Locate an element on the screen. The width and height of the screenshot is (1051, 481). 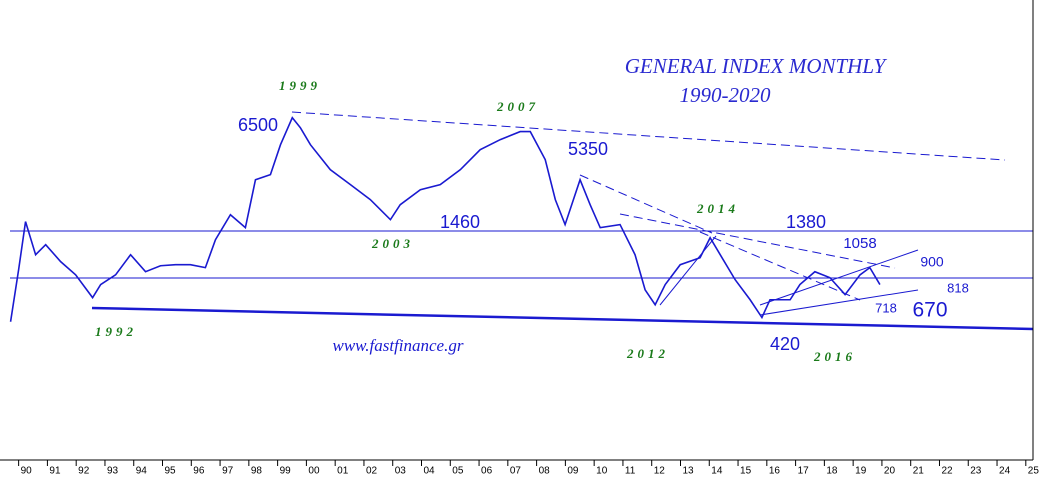
annotation: www.fastfinance.gr is located at coordinates (398, 345).